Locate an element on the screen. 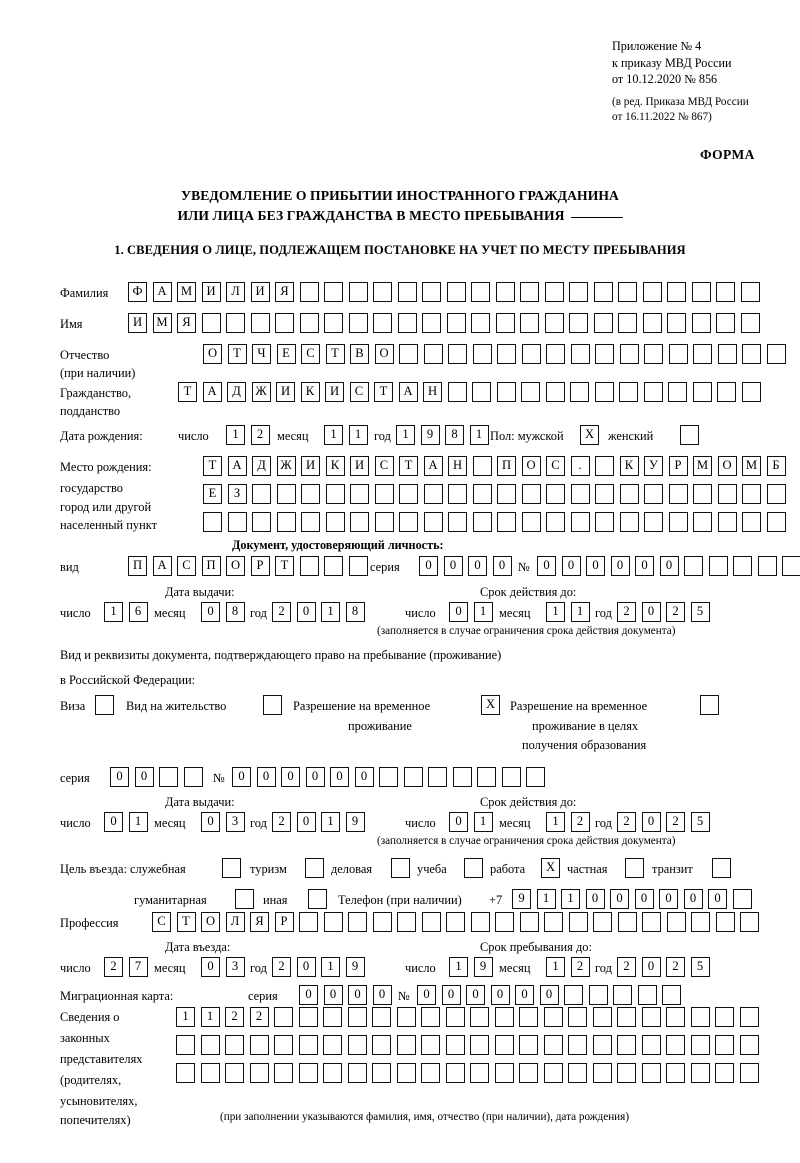 This screenshot has width=800, height=1163. char-cell: О is located at coordinates (531, 466).